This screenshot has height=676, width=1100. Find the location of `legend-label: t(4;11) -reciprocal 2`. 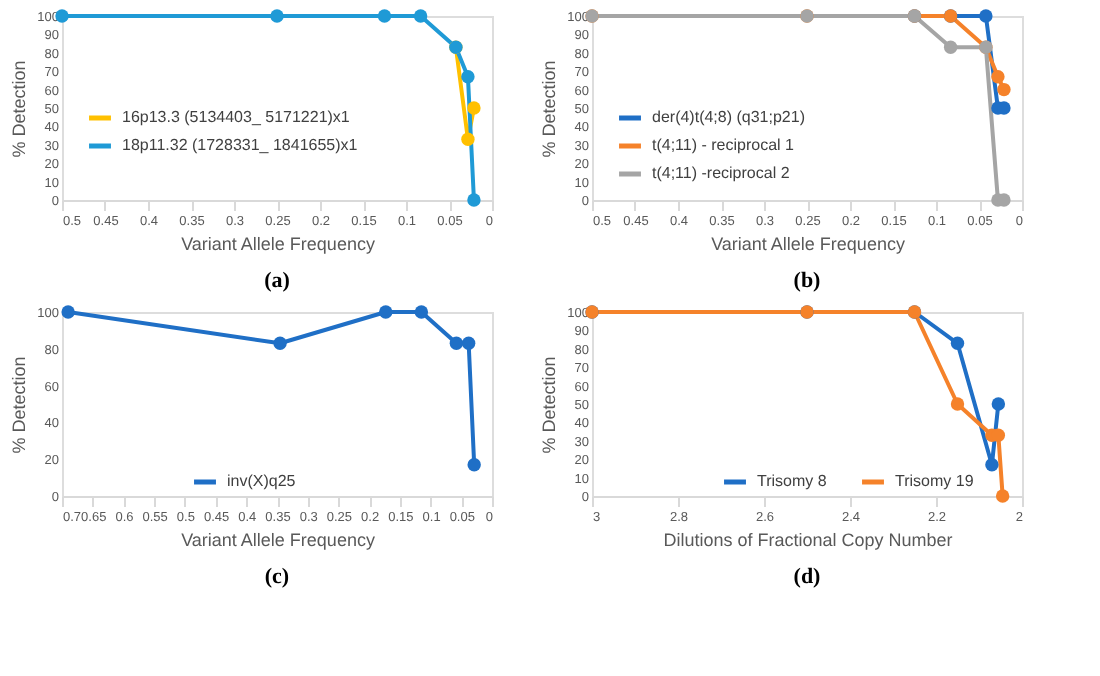

legend-label: t(4;11) -reciprocal 2 is located at coordinates (721, 173).